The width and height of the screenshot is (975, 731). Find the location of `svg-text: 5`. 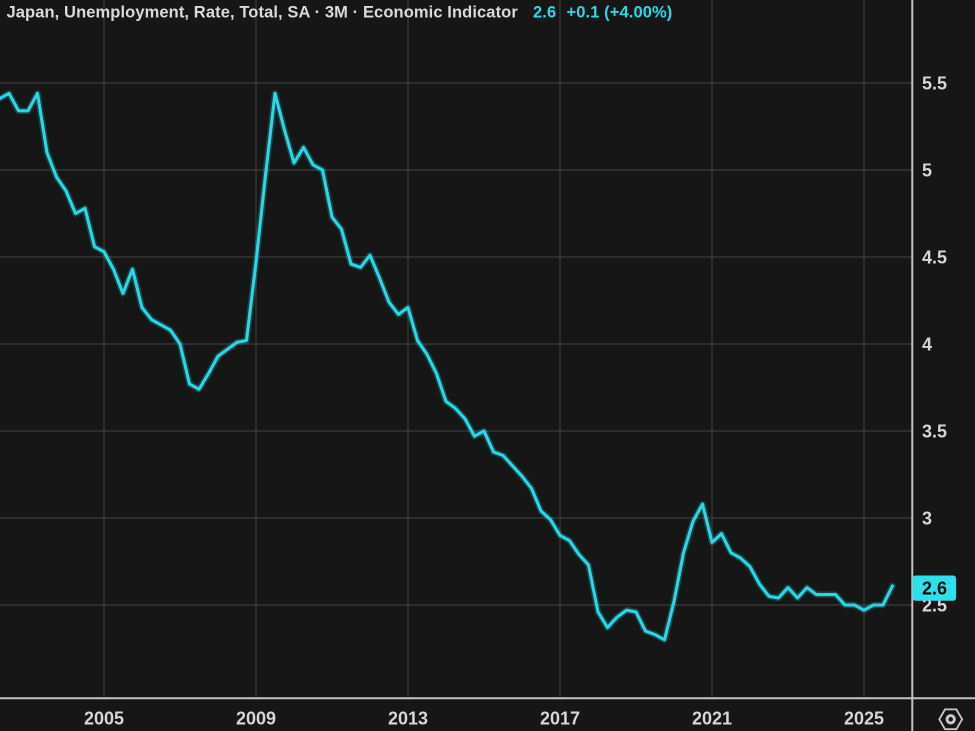

svg-text: 5 is located at coordinates (927, 171).